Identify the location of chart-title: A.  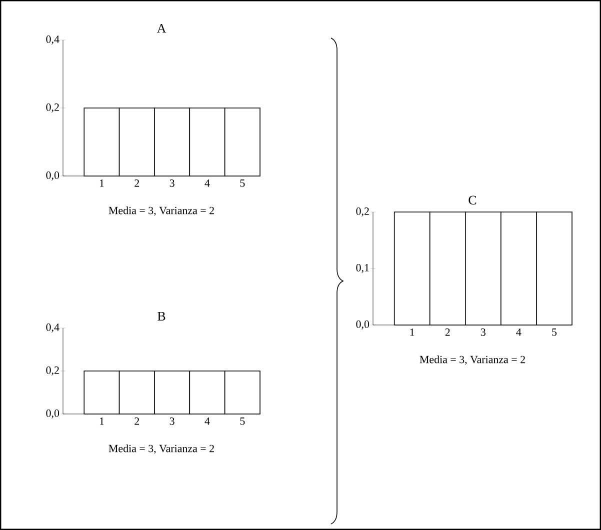
(161, 28).